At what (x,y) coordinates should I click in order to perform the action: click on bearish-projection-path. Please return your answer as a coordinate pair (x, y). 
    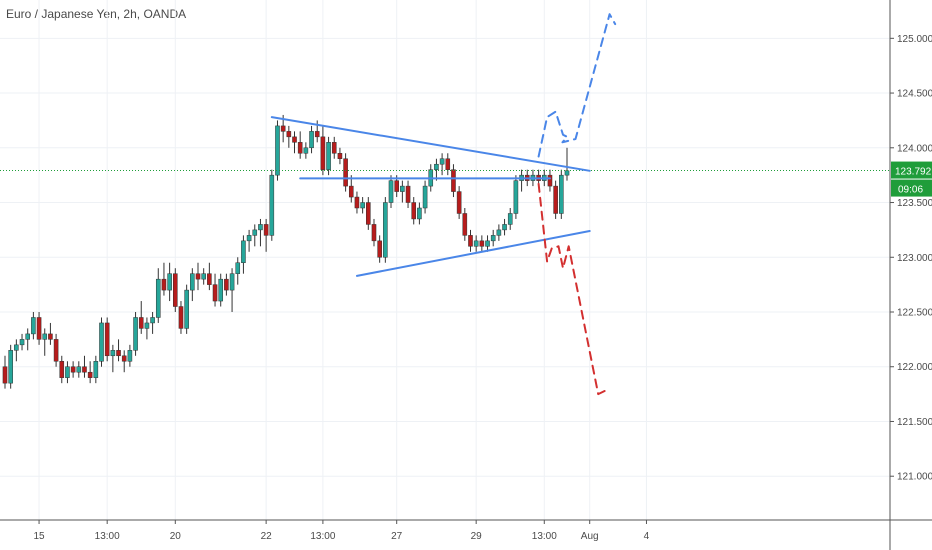
    Looking at the image, I should click on (574, 289).